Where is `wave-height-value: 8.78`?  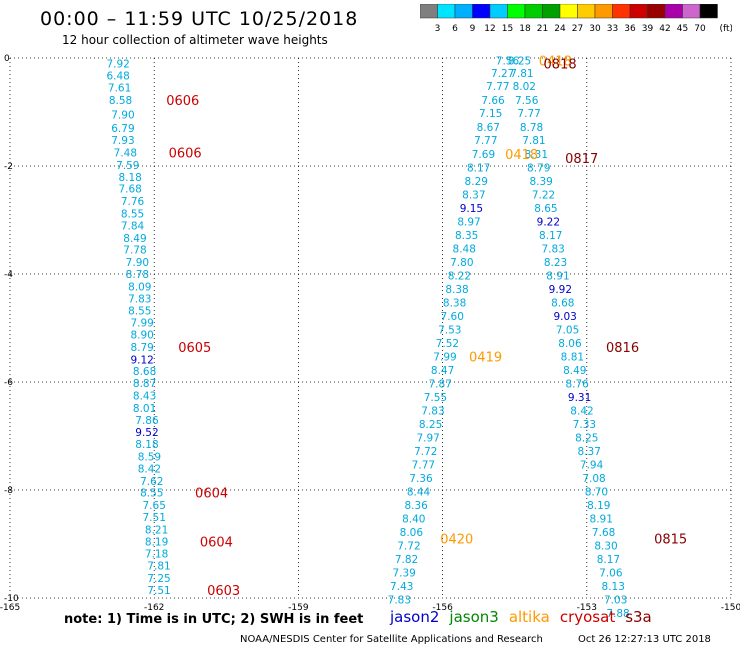 wave-height-value: 8.78 is located at coordinates (531, 128).